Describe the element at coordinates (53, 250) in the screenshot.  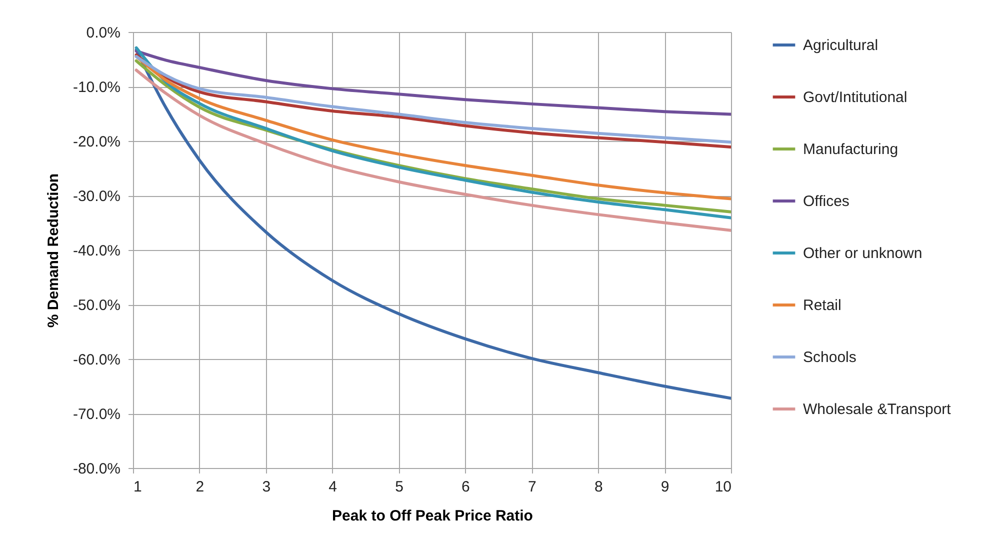
I see `y-axis-title: % Demand Reduction` at that location.